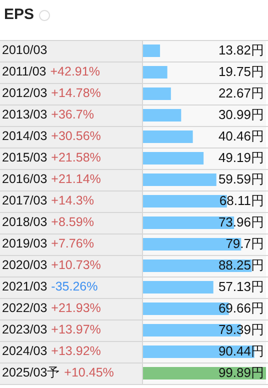  I want to click on y-tick-label: 2023/03 +13.97%, so click(51, 329).